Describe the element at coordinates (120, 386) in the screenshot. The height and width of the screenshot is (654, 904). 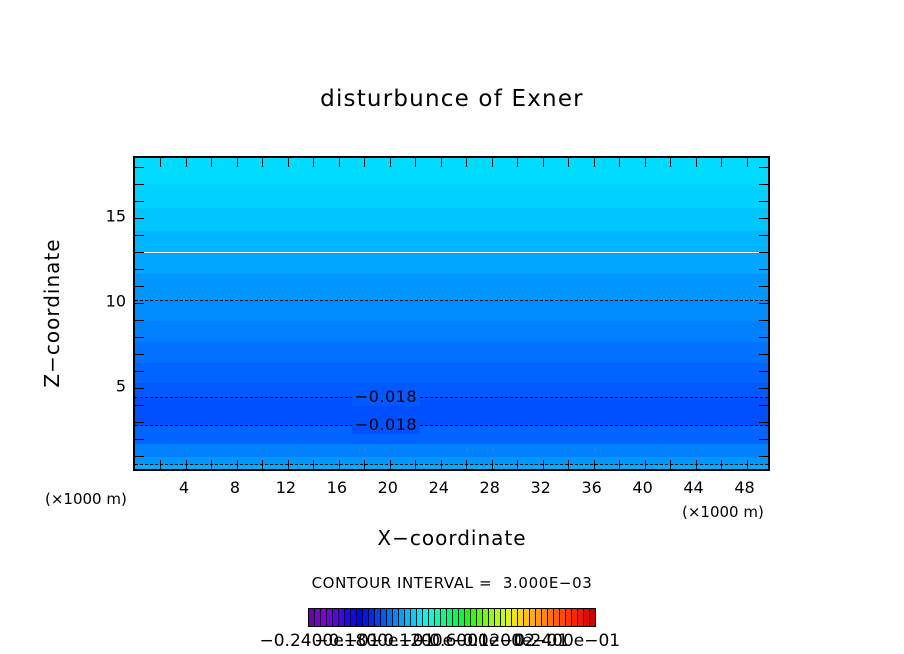
I see `y-tick-label: 5` at that location.